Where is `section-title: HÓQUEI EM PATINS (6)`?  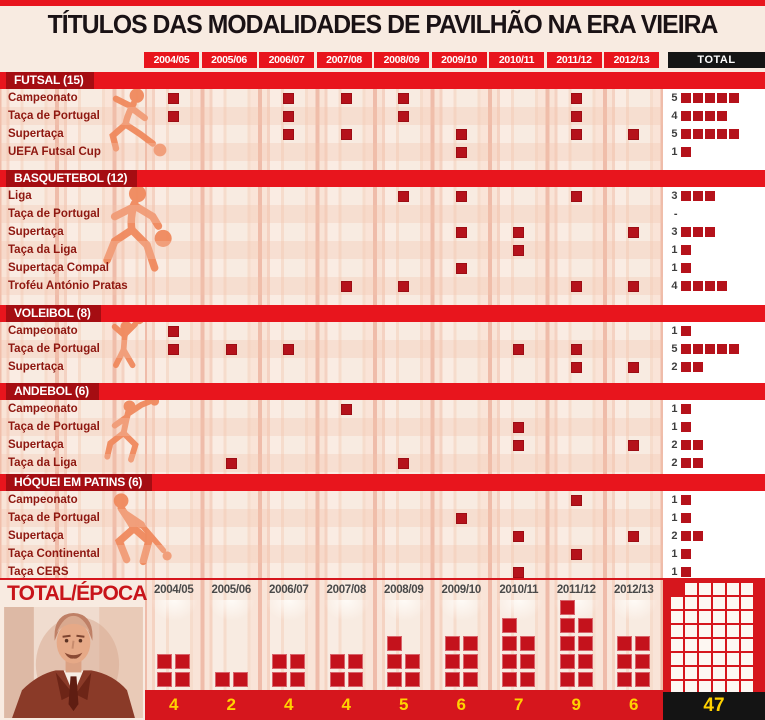
section-title: HÓQUEI EM PATINS (6) is located at coordinates (79, 482).